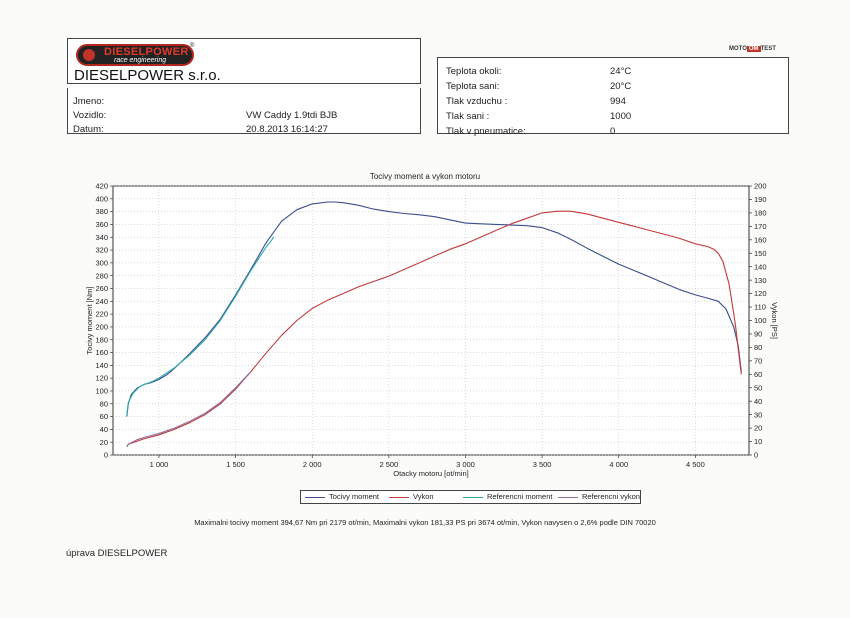  I want to click on chart-title: Tocivy moment a vykon motoru, so click(425, 176).